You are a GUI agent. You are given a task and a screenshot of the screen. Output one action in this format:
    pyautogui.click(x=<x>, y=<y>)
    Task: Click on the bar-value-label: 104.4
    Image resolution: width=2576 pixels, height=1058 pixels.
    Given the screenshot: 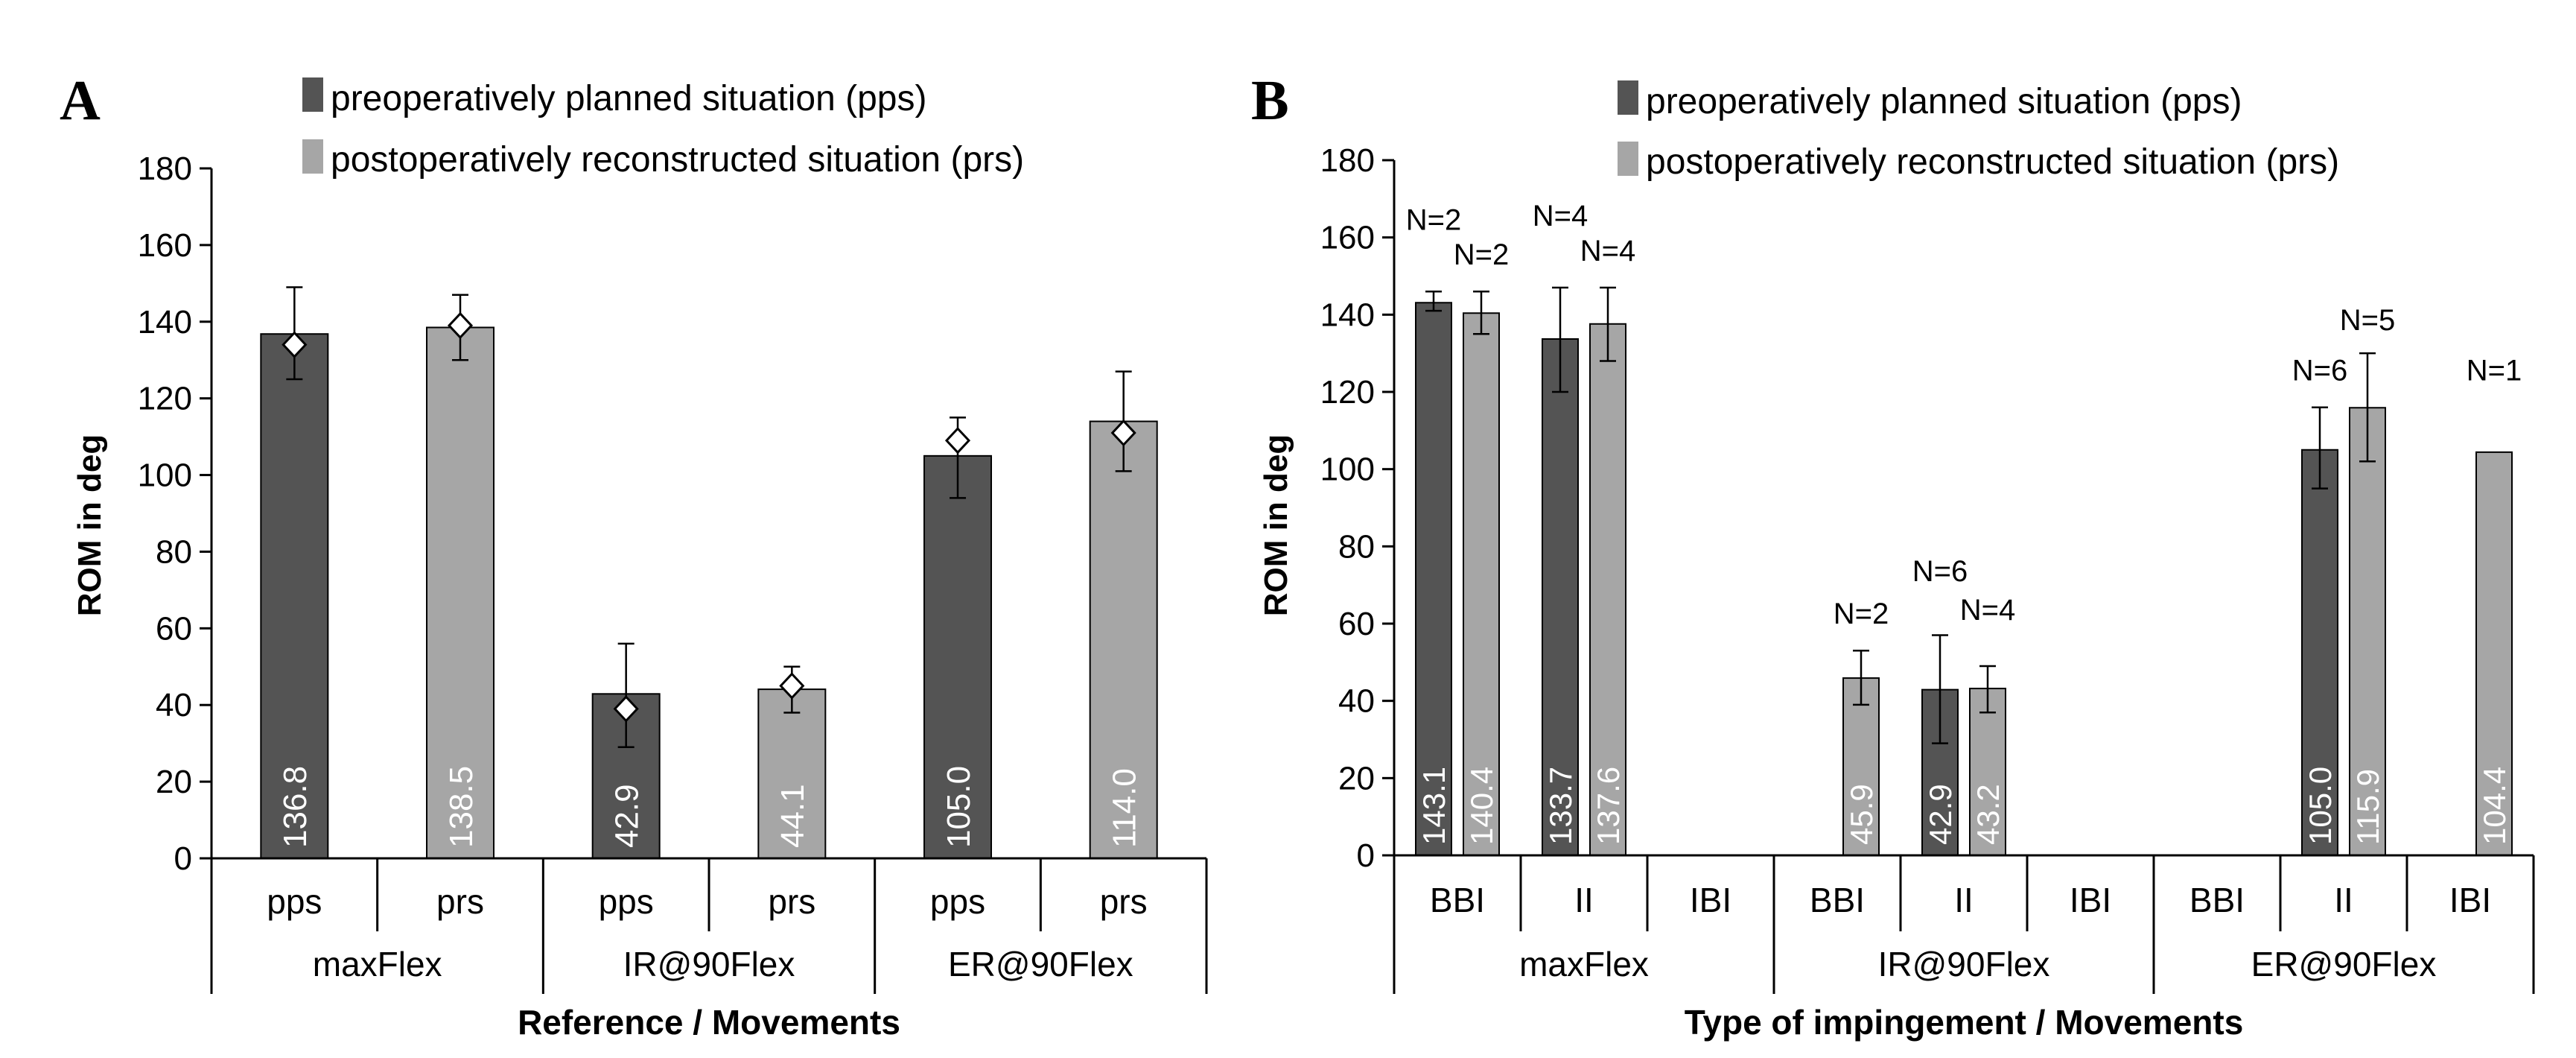 What is the action you would take?
    pyautogui.click(x=2494, y=806)
    